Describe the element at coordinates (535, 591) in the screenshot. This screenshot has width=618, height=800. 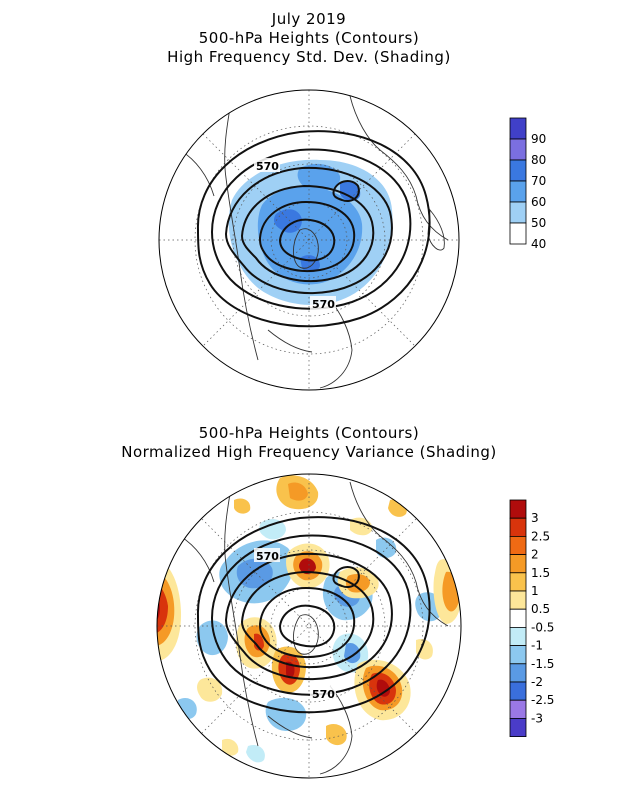
I see `bottom-colorbar-label-4: 1` at that location.